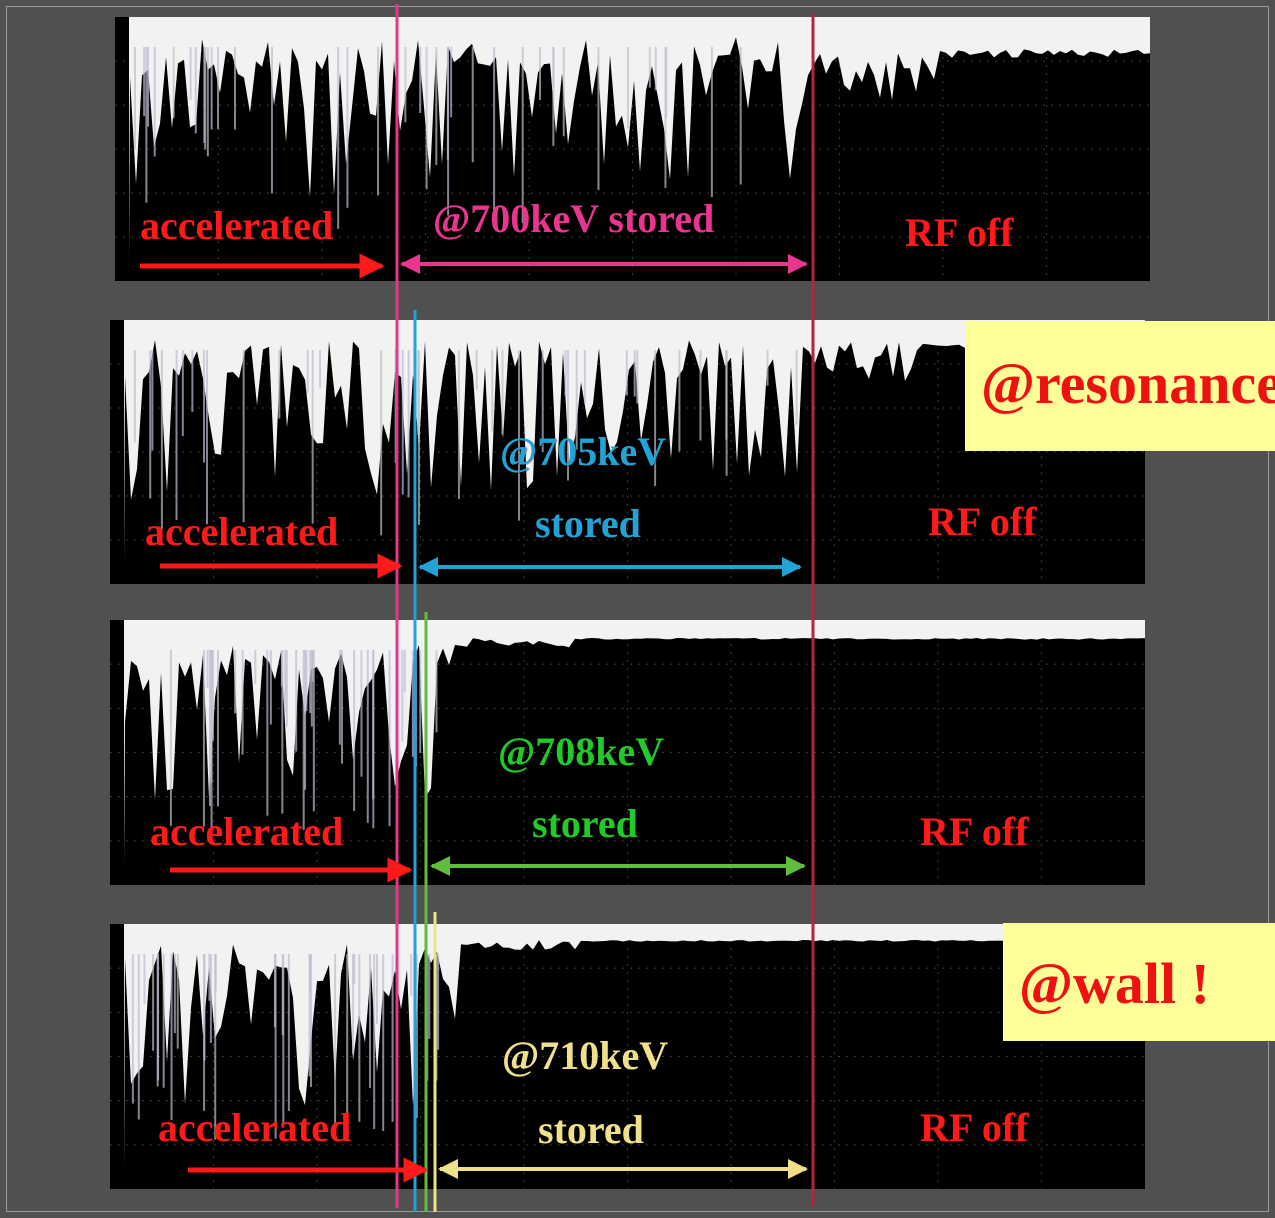 The height and width of the screenshot is (1218, 1275). Describe the element at coordinates (585, 823) in the screenshot. I see `stored-label-708: stored` at that location.